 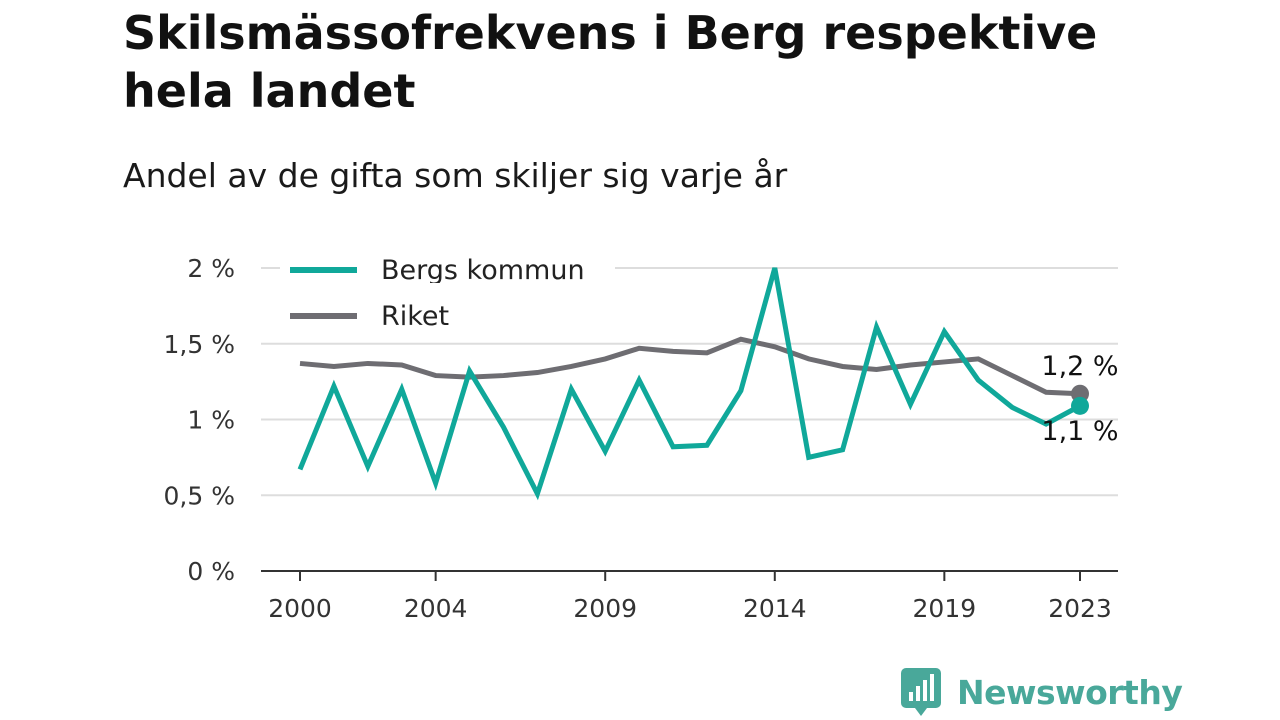 I want to click on end-label-bergs-kommun: 1,1 %, so click(x=1079, y=431).